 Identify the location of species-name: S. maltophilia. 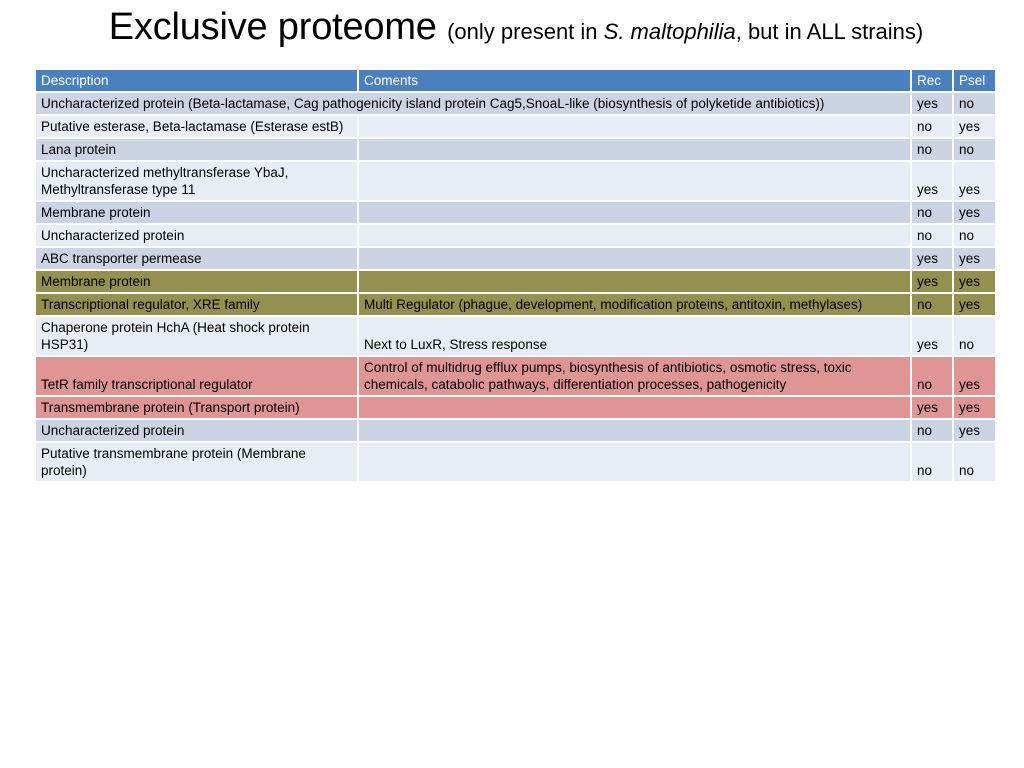
(669, 31).